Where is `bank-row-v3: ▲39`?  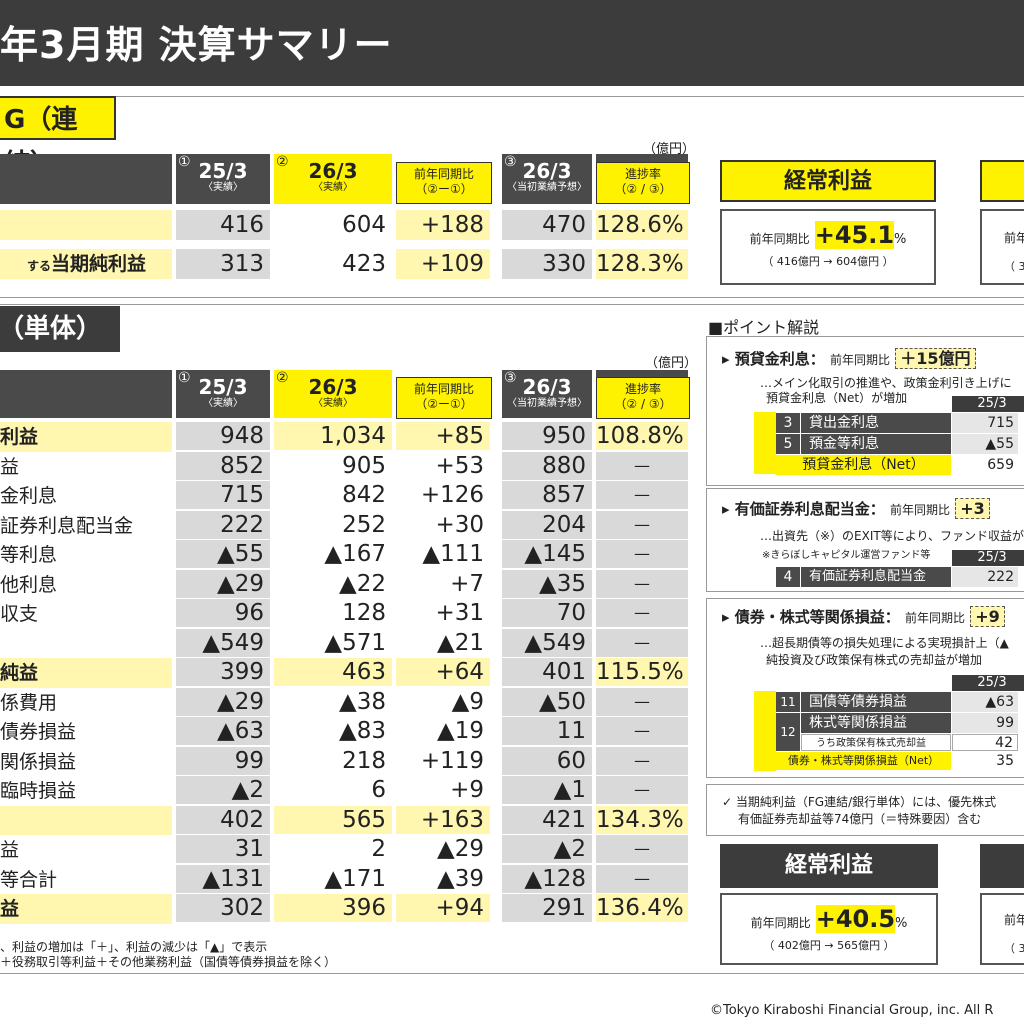 bank-row-v3: ▲39 is located at coordinates (443, 879).